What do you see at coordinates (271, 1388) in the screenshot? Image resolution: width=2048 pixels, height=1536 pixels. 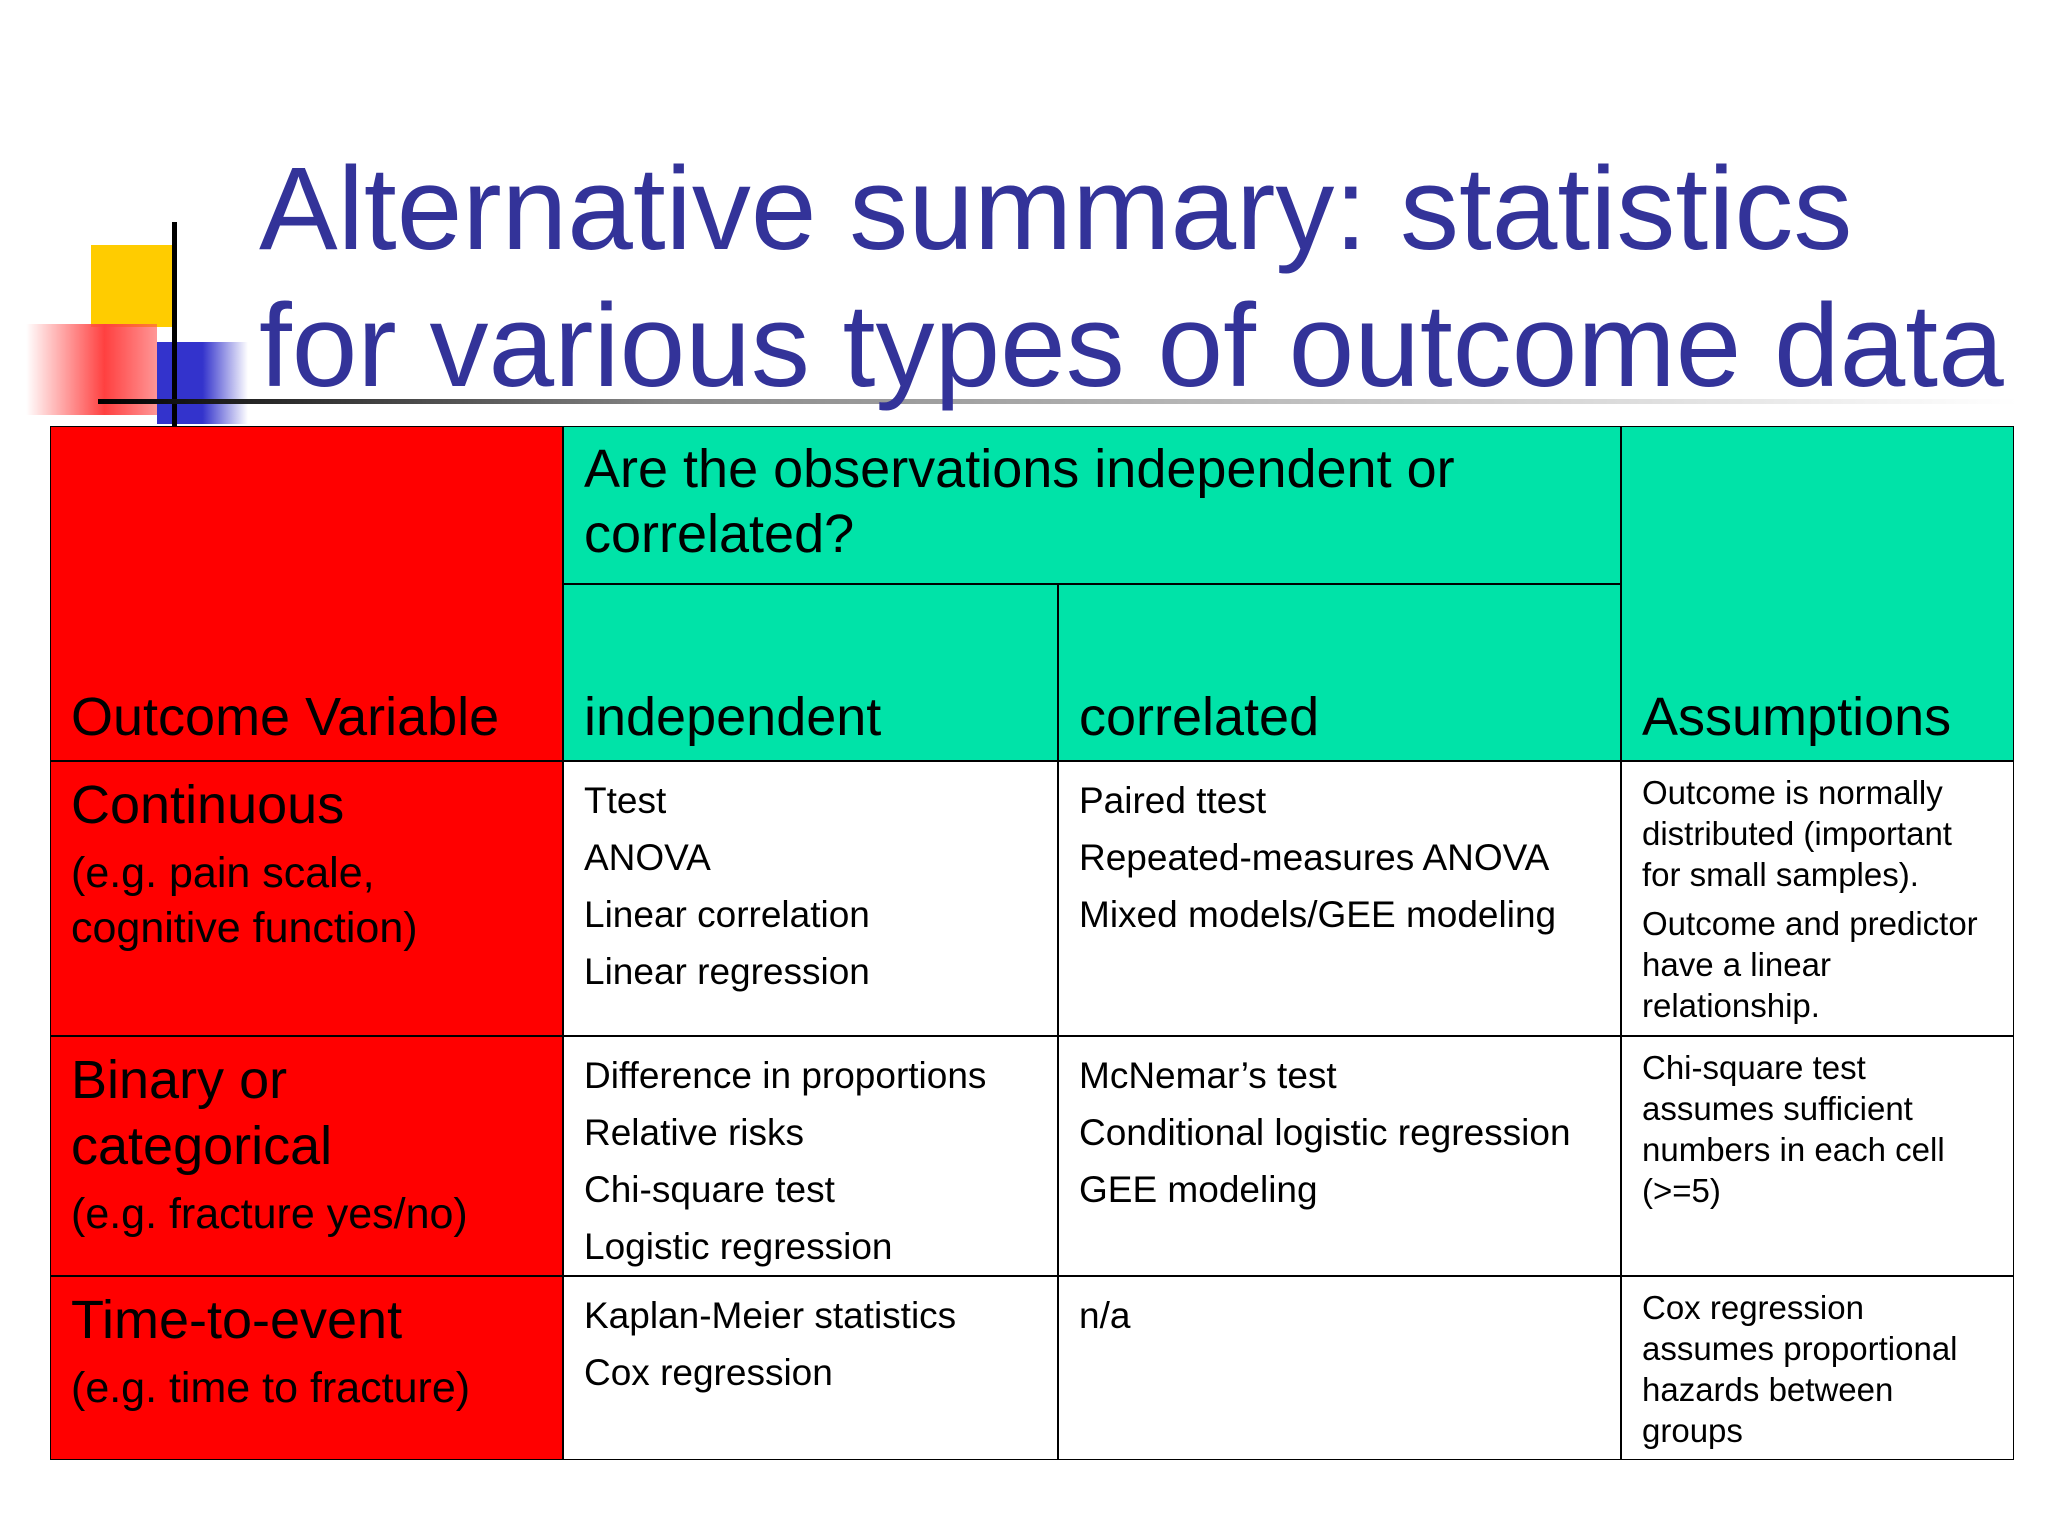 I see `outcome-example: (e.g. time to fracture)` at bounding box center [271, 1388].